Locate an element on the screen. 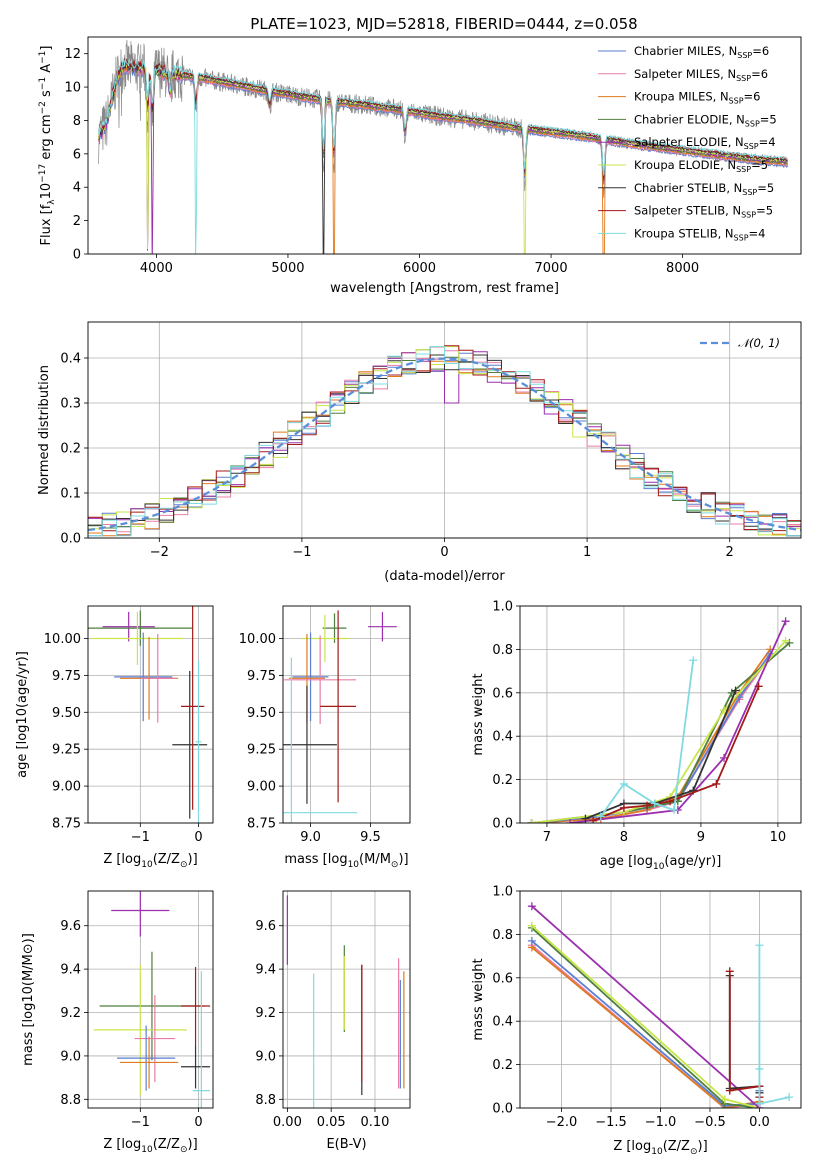 This screenshot has height=1170, width=819. x-tick-label: 8 is located at coordinates (624, 837).